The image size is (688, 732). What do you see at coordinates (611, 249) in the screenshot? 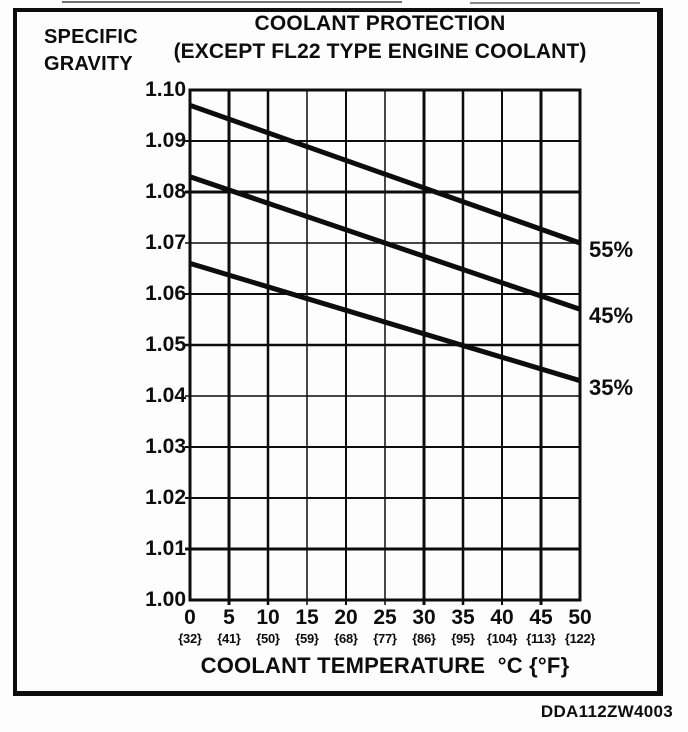
I see `series-label-55: 55%` at bounding box center [611, 249].